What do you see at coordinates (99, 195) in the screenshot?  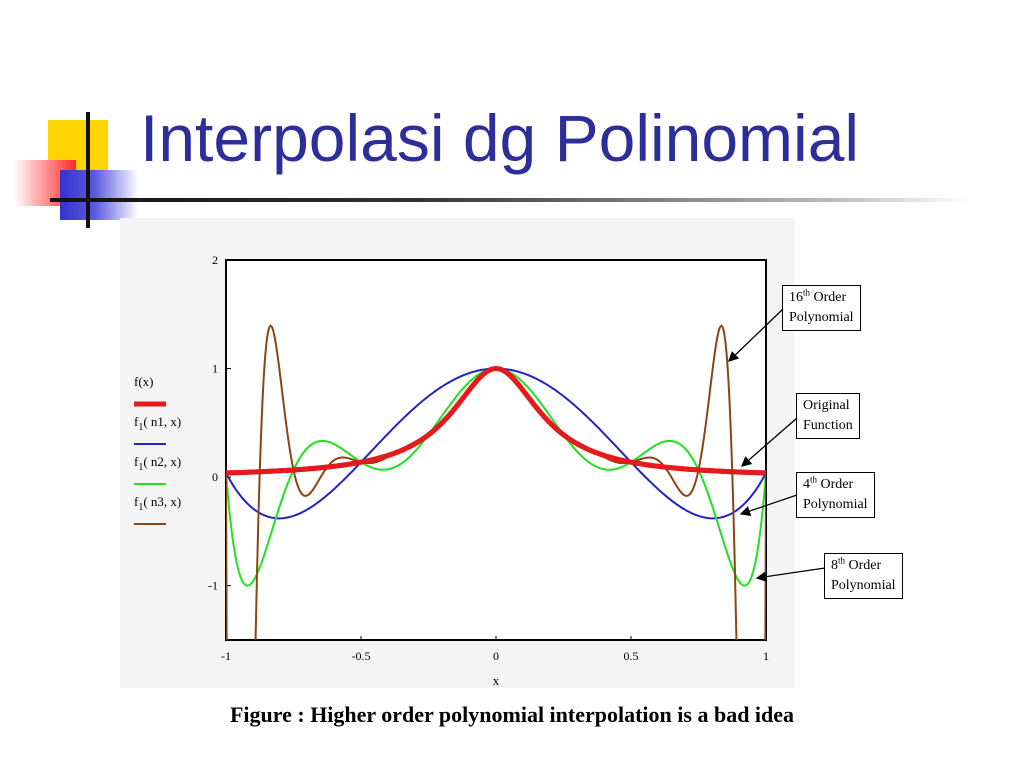 I see `decor-blue-square` at bounding box center [99, 195].